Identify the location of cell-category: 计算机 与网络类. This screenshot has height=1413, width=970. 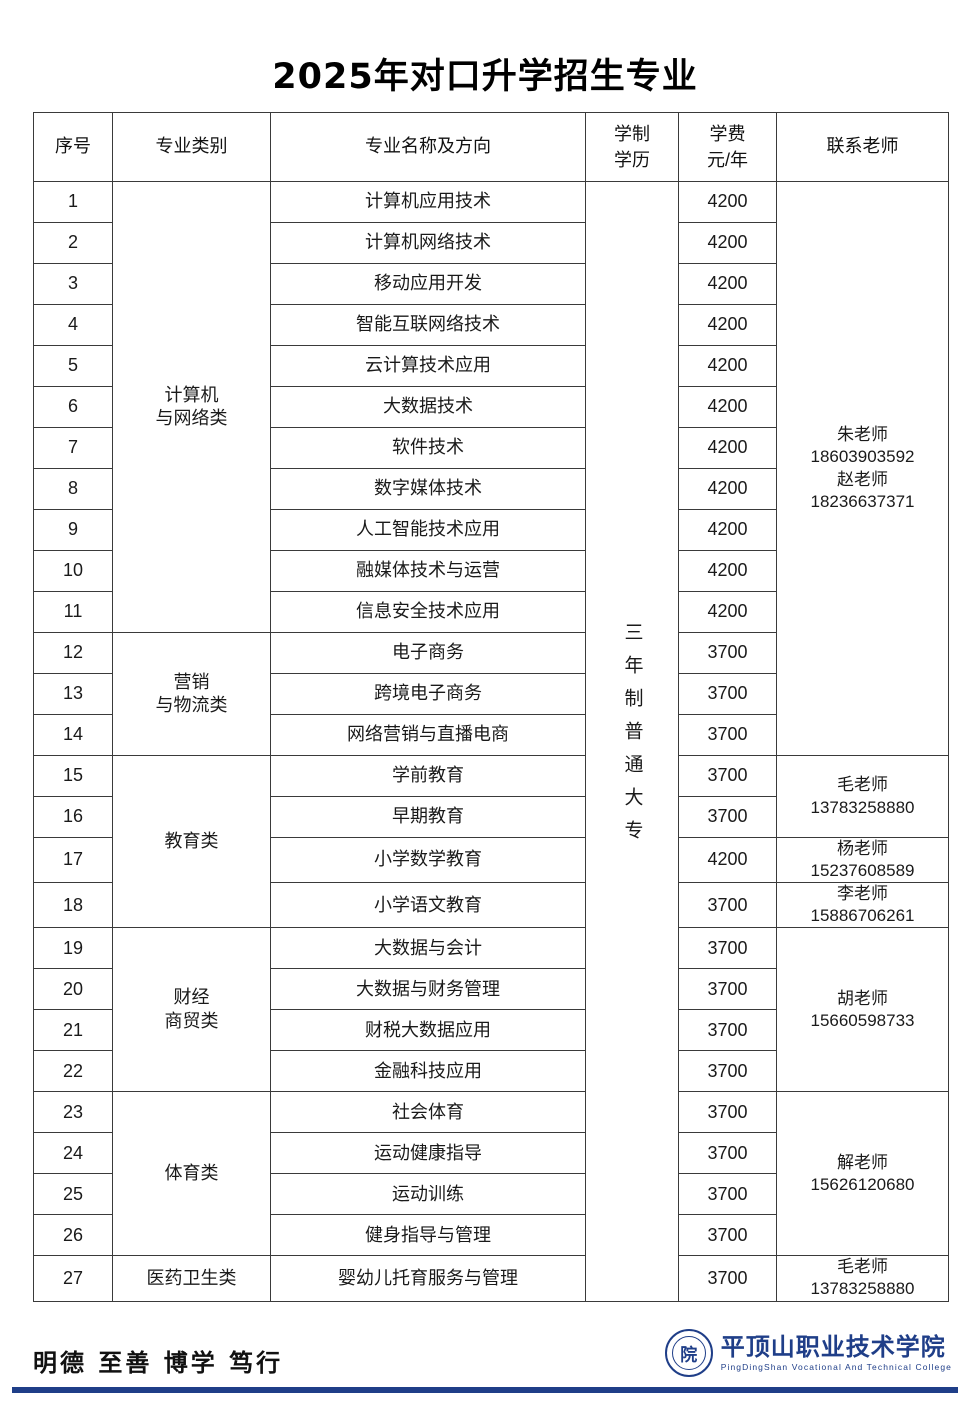
(191, 407).